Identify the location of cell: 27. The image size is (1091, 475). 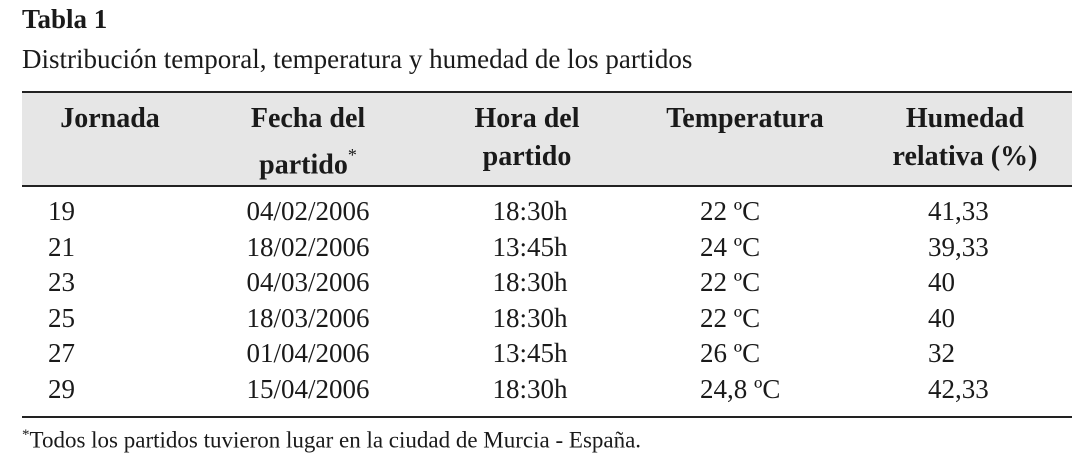
(61, 353).